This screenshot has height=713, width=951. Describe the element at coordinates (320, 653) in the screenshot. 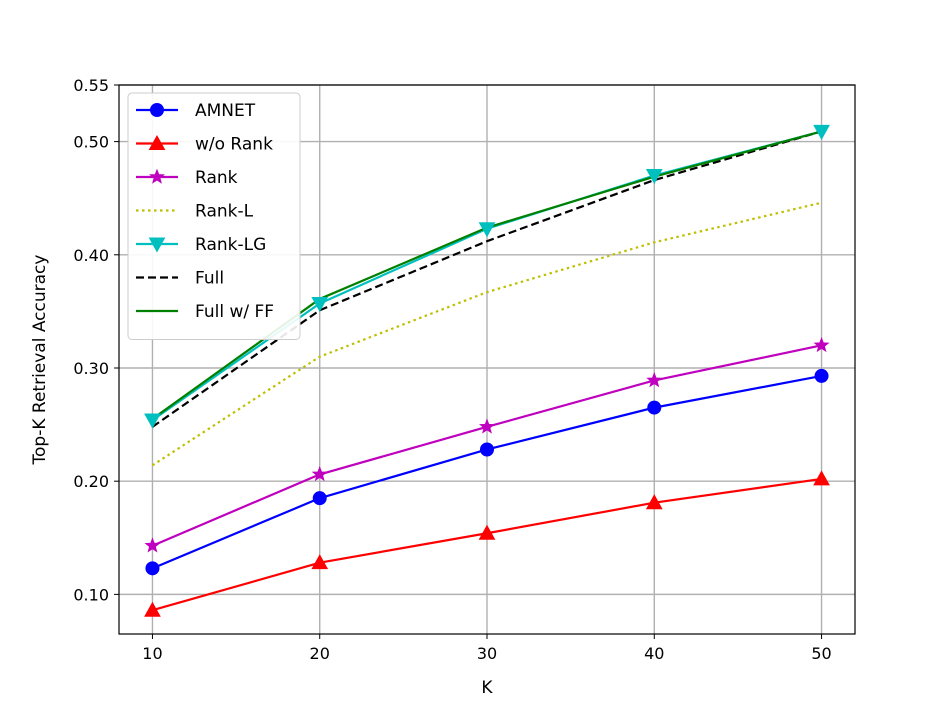

I see `x-tick-label: 20` at that location.